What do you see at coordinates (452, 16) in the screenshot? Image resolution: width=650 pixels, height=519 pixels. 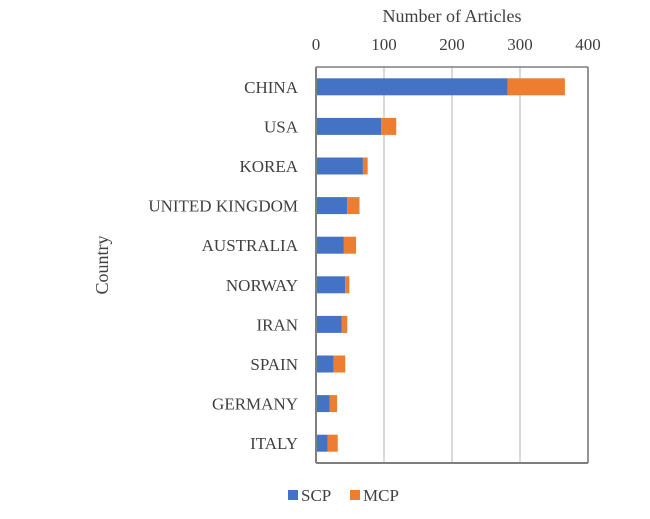 I see `x-axis-title: Number of Articles` at bounding box center [452, 16].